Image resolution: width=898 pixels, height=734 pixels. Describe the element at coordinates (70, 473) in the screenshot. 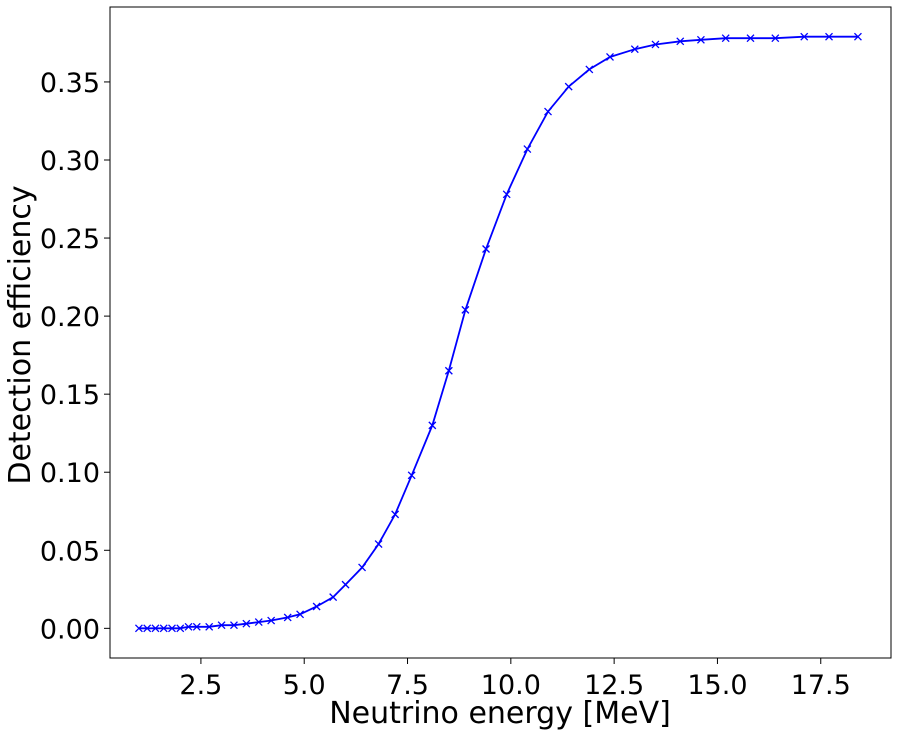

I see `y-tick-label: 0.10` at that location.